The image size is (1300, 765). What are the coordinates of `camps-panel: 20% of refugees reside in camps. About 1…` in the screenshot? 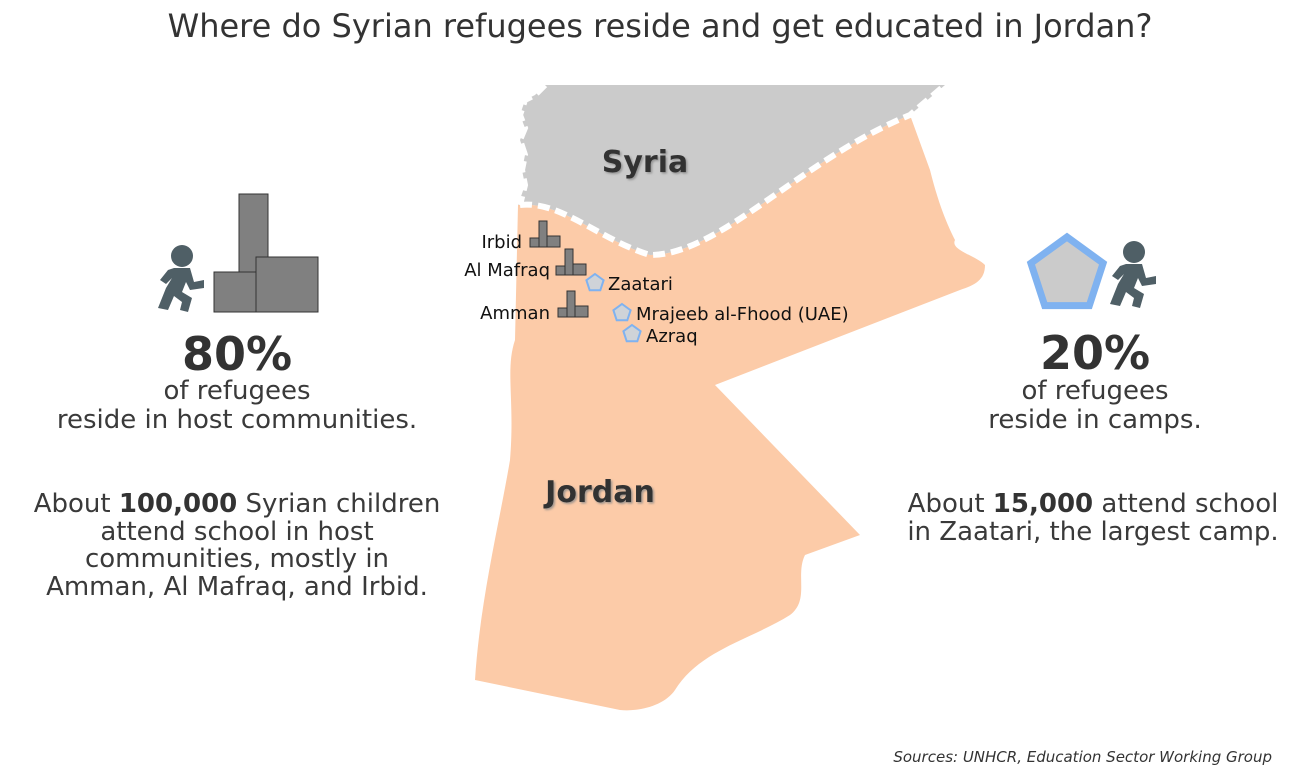 It's located at (1093, 389).